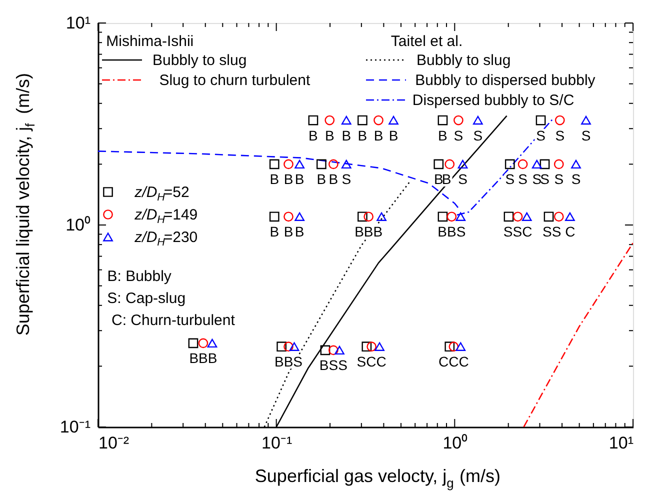 This screenshot has height=493, width=666. Describe the element at coordinates (78, 225) in the screenshot. I see `y-tick-label: 10⁰` at that location.